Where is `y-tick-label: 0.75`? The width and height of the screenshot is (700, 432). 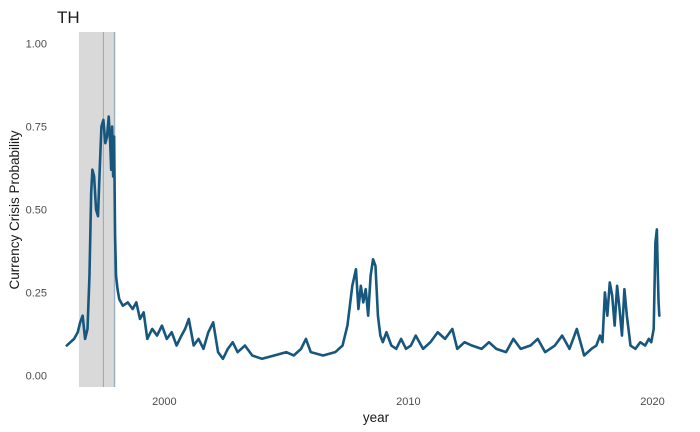 y-tick-label: 0.75 is located at coordinates (36, 128).